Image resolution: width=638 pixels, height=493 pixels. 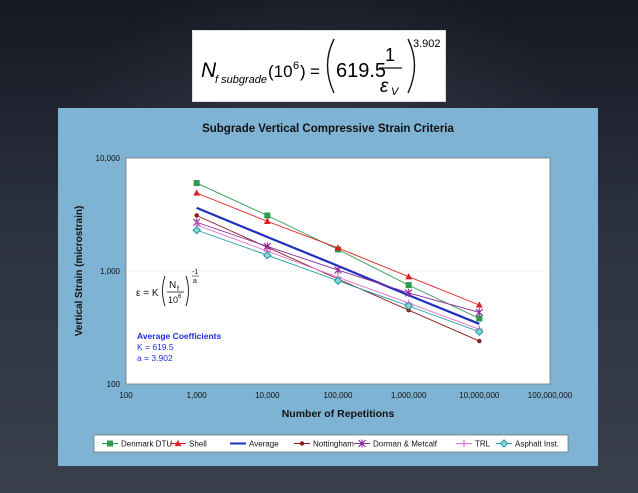 What do you see at coordinates (550, 395) in the screenshot?
I see `x-tick-label: 100,000,000` at bounding box center [550, 395].